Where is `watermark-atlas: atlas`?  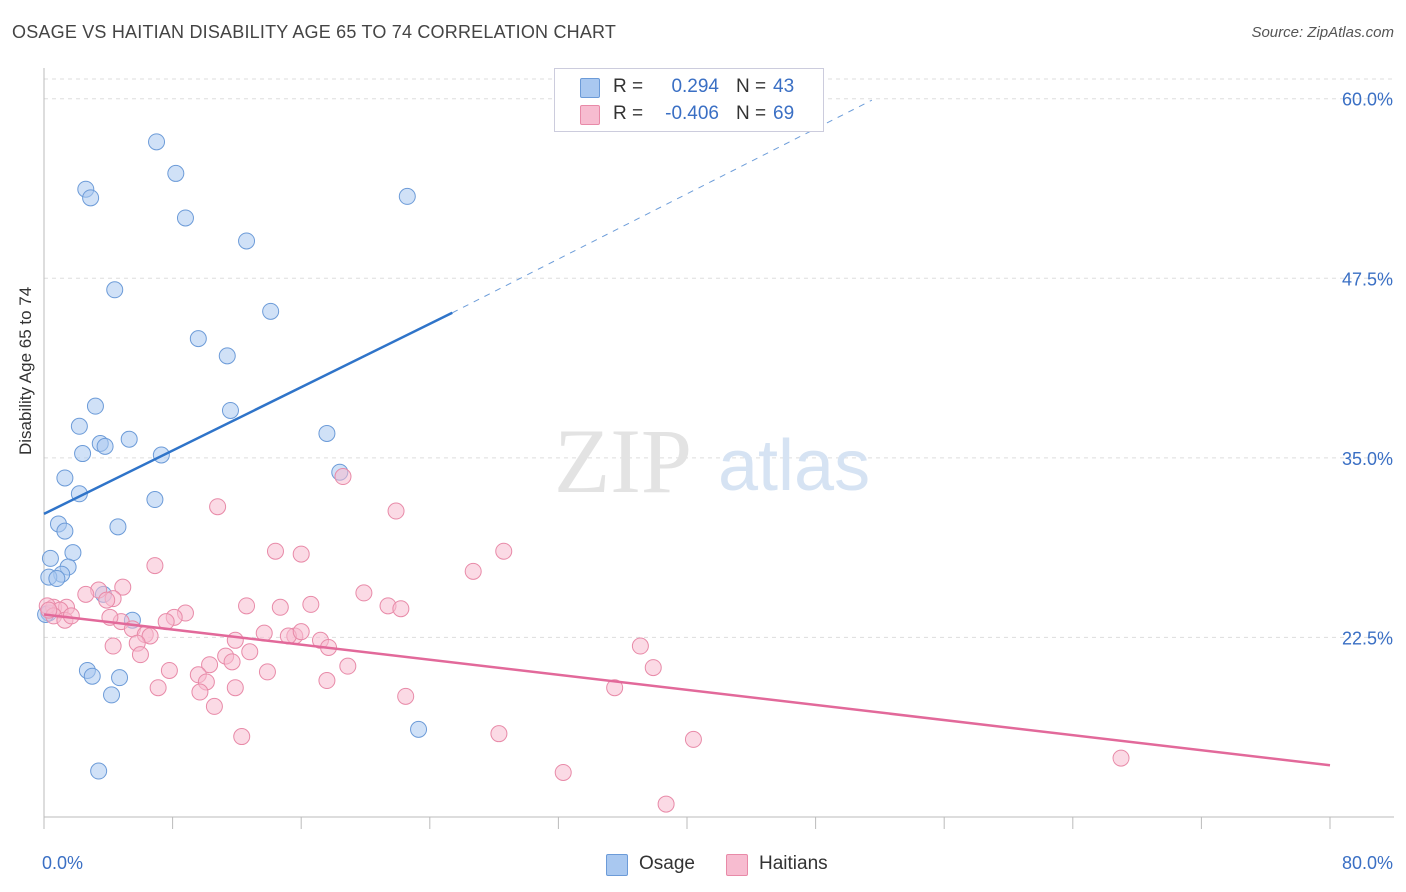
watermark-atlas: atlas is located at coordinates (794, 466).